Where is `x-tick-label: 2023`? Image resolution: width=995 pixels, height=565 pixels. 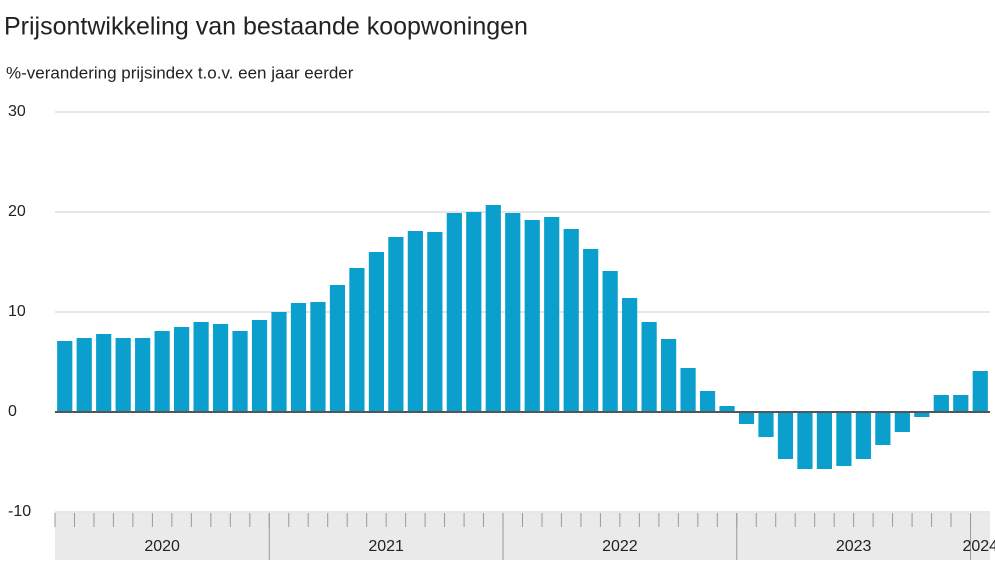
x-tick-label: 2023 is located at coordinates (854, 546).